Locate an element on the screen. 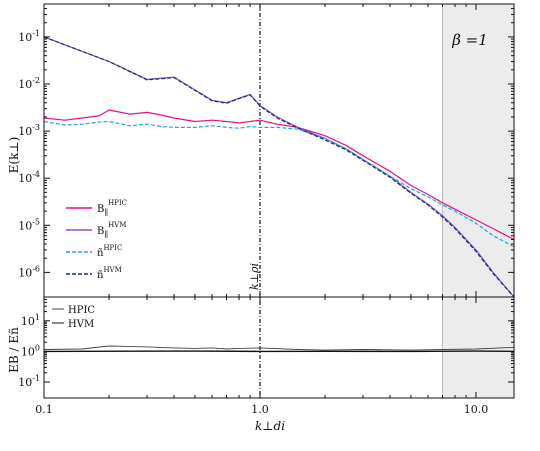  y-tick-label-top: 10⁻⁵ is located at coordinates (29, 224).